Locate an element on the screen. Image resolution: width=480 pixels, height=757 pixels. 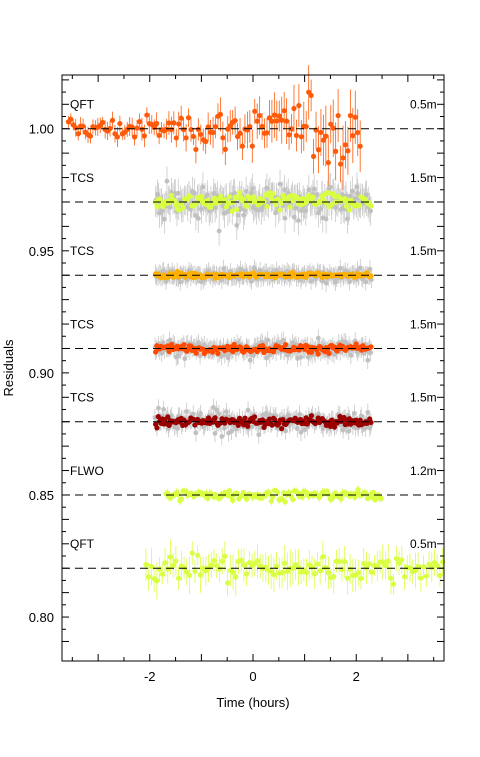
y-tick-label: 0.80 is located at coordinates (41, 617).